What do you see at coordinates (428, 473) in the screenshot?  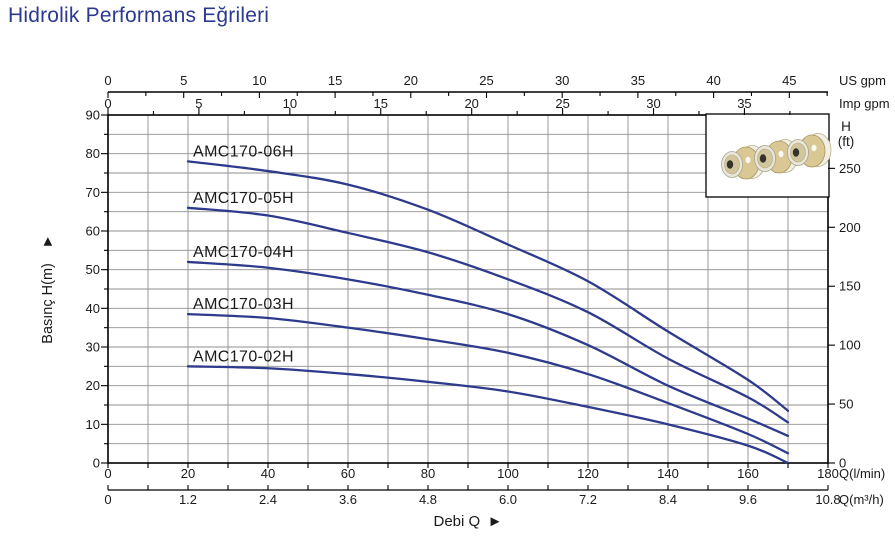 I see `lmin-tick-label: 80` at bounding box center [428, 473].